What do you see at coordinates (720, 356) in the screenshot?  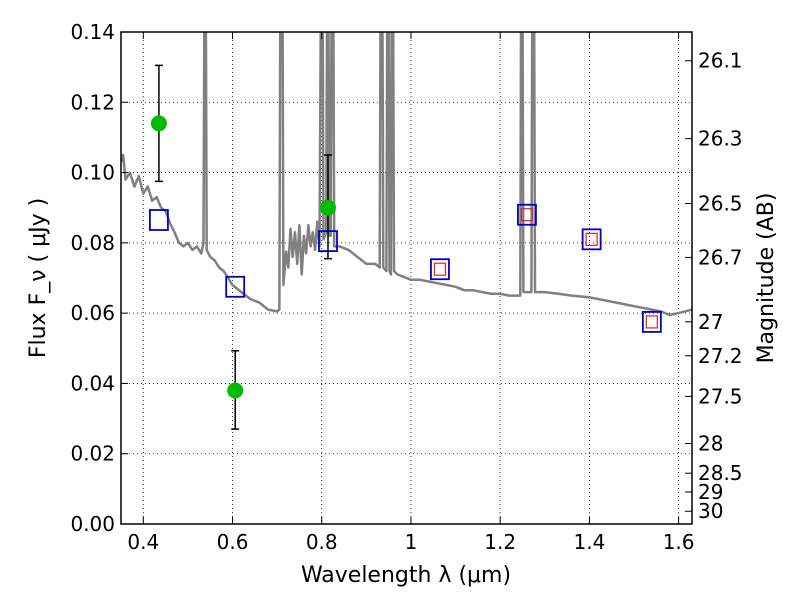 I see `right-tick-label: 27.2` at bounding box center [720, 356].